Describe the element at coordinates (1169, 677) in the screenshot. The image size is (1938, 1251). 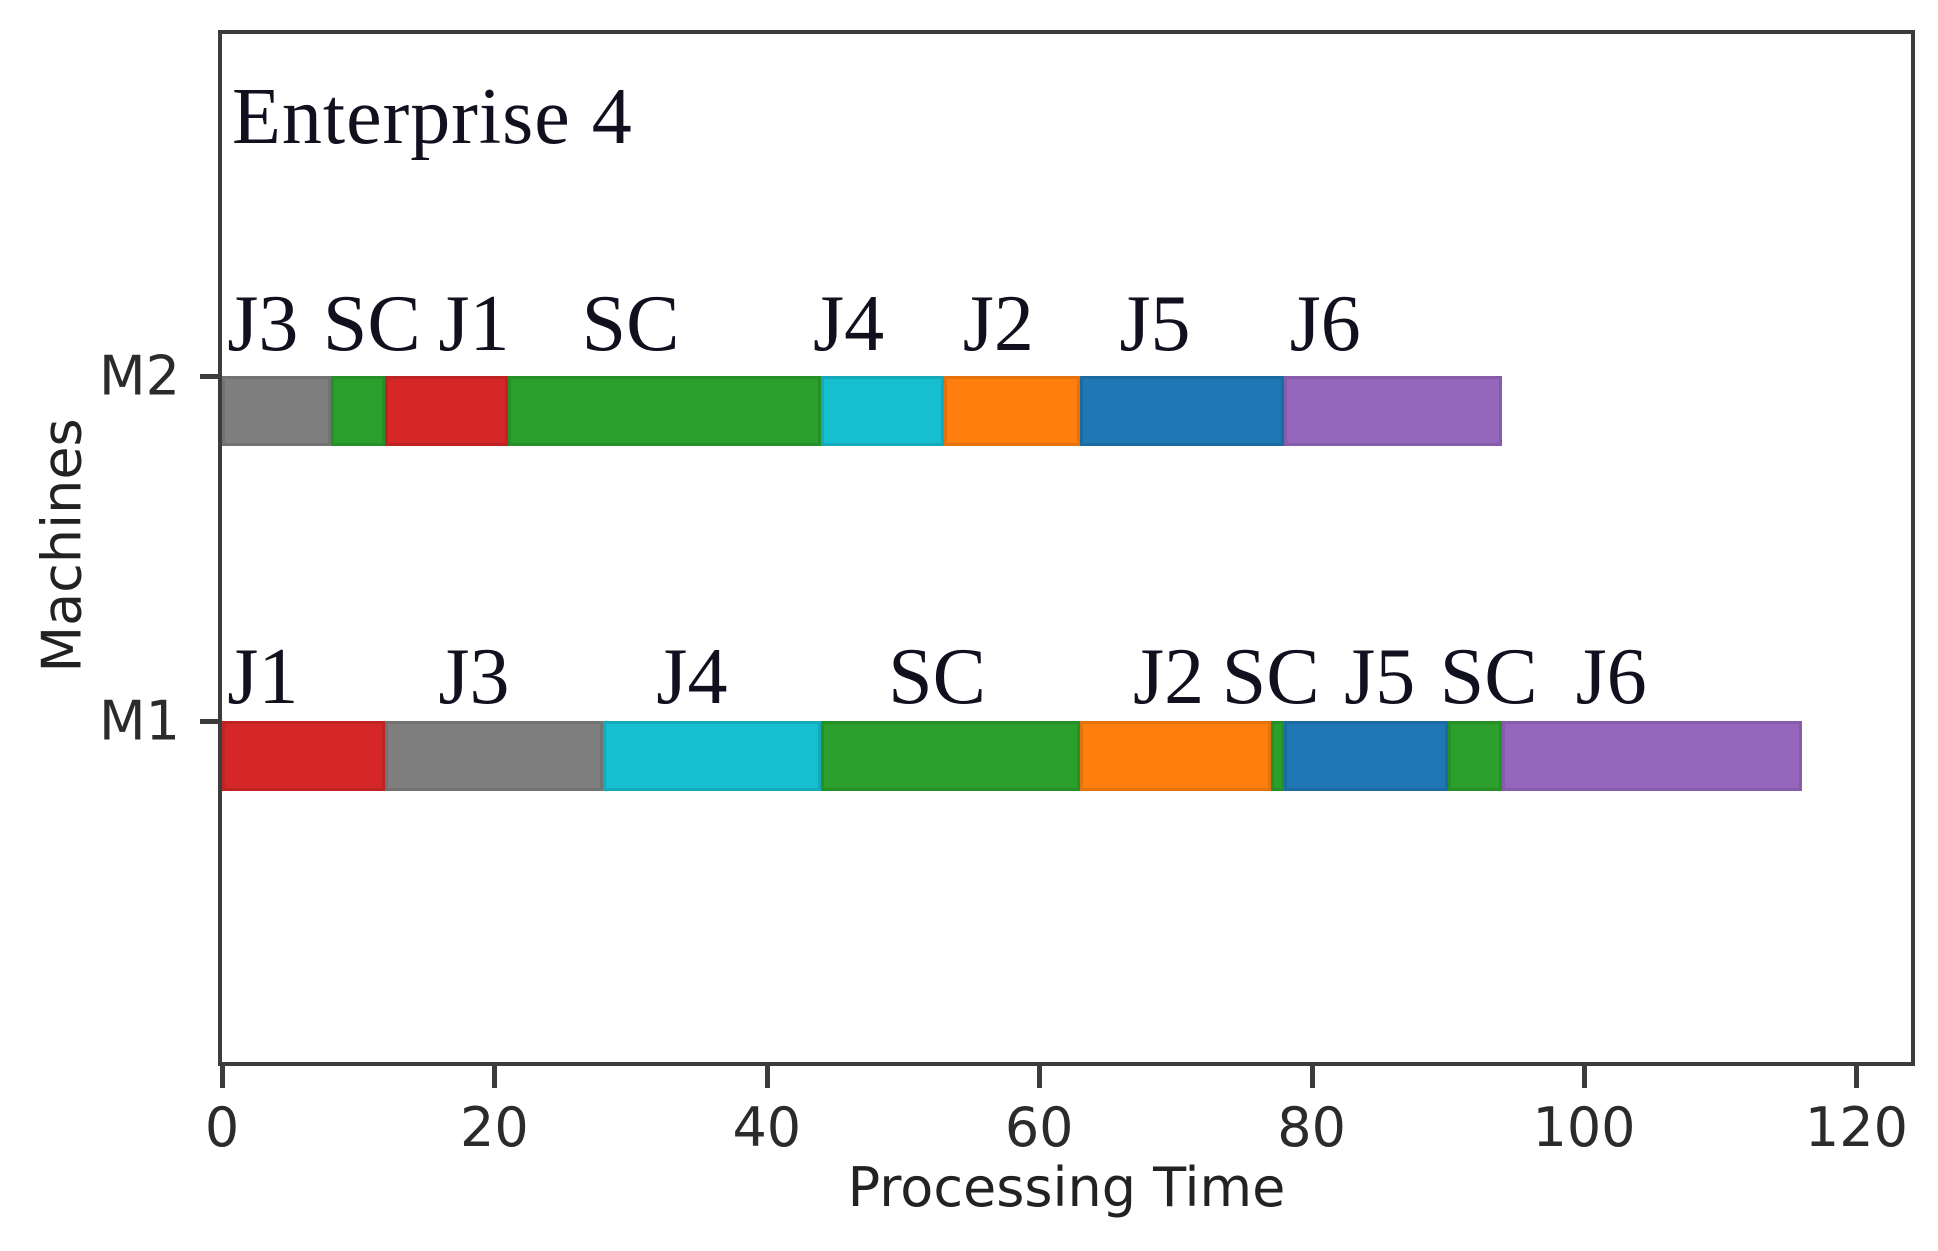
I see `segment-label-m1-4-j2: J2` at that location.